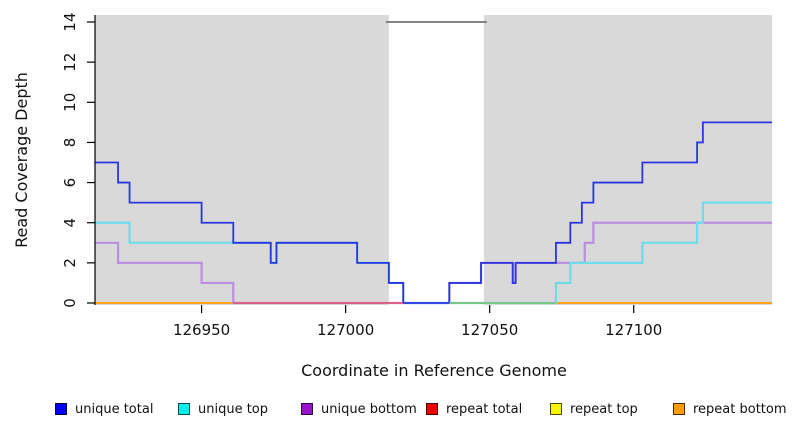 The height and width of the screenshot is (432, 792). I want to click on y-tick-label: 14, so click(70, 21).